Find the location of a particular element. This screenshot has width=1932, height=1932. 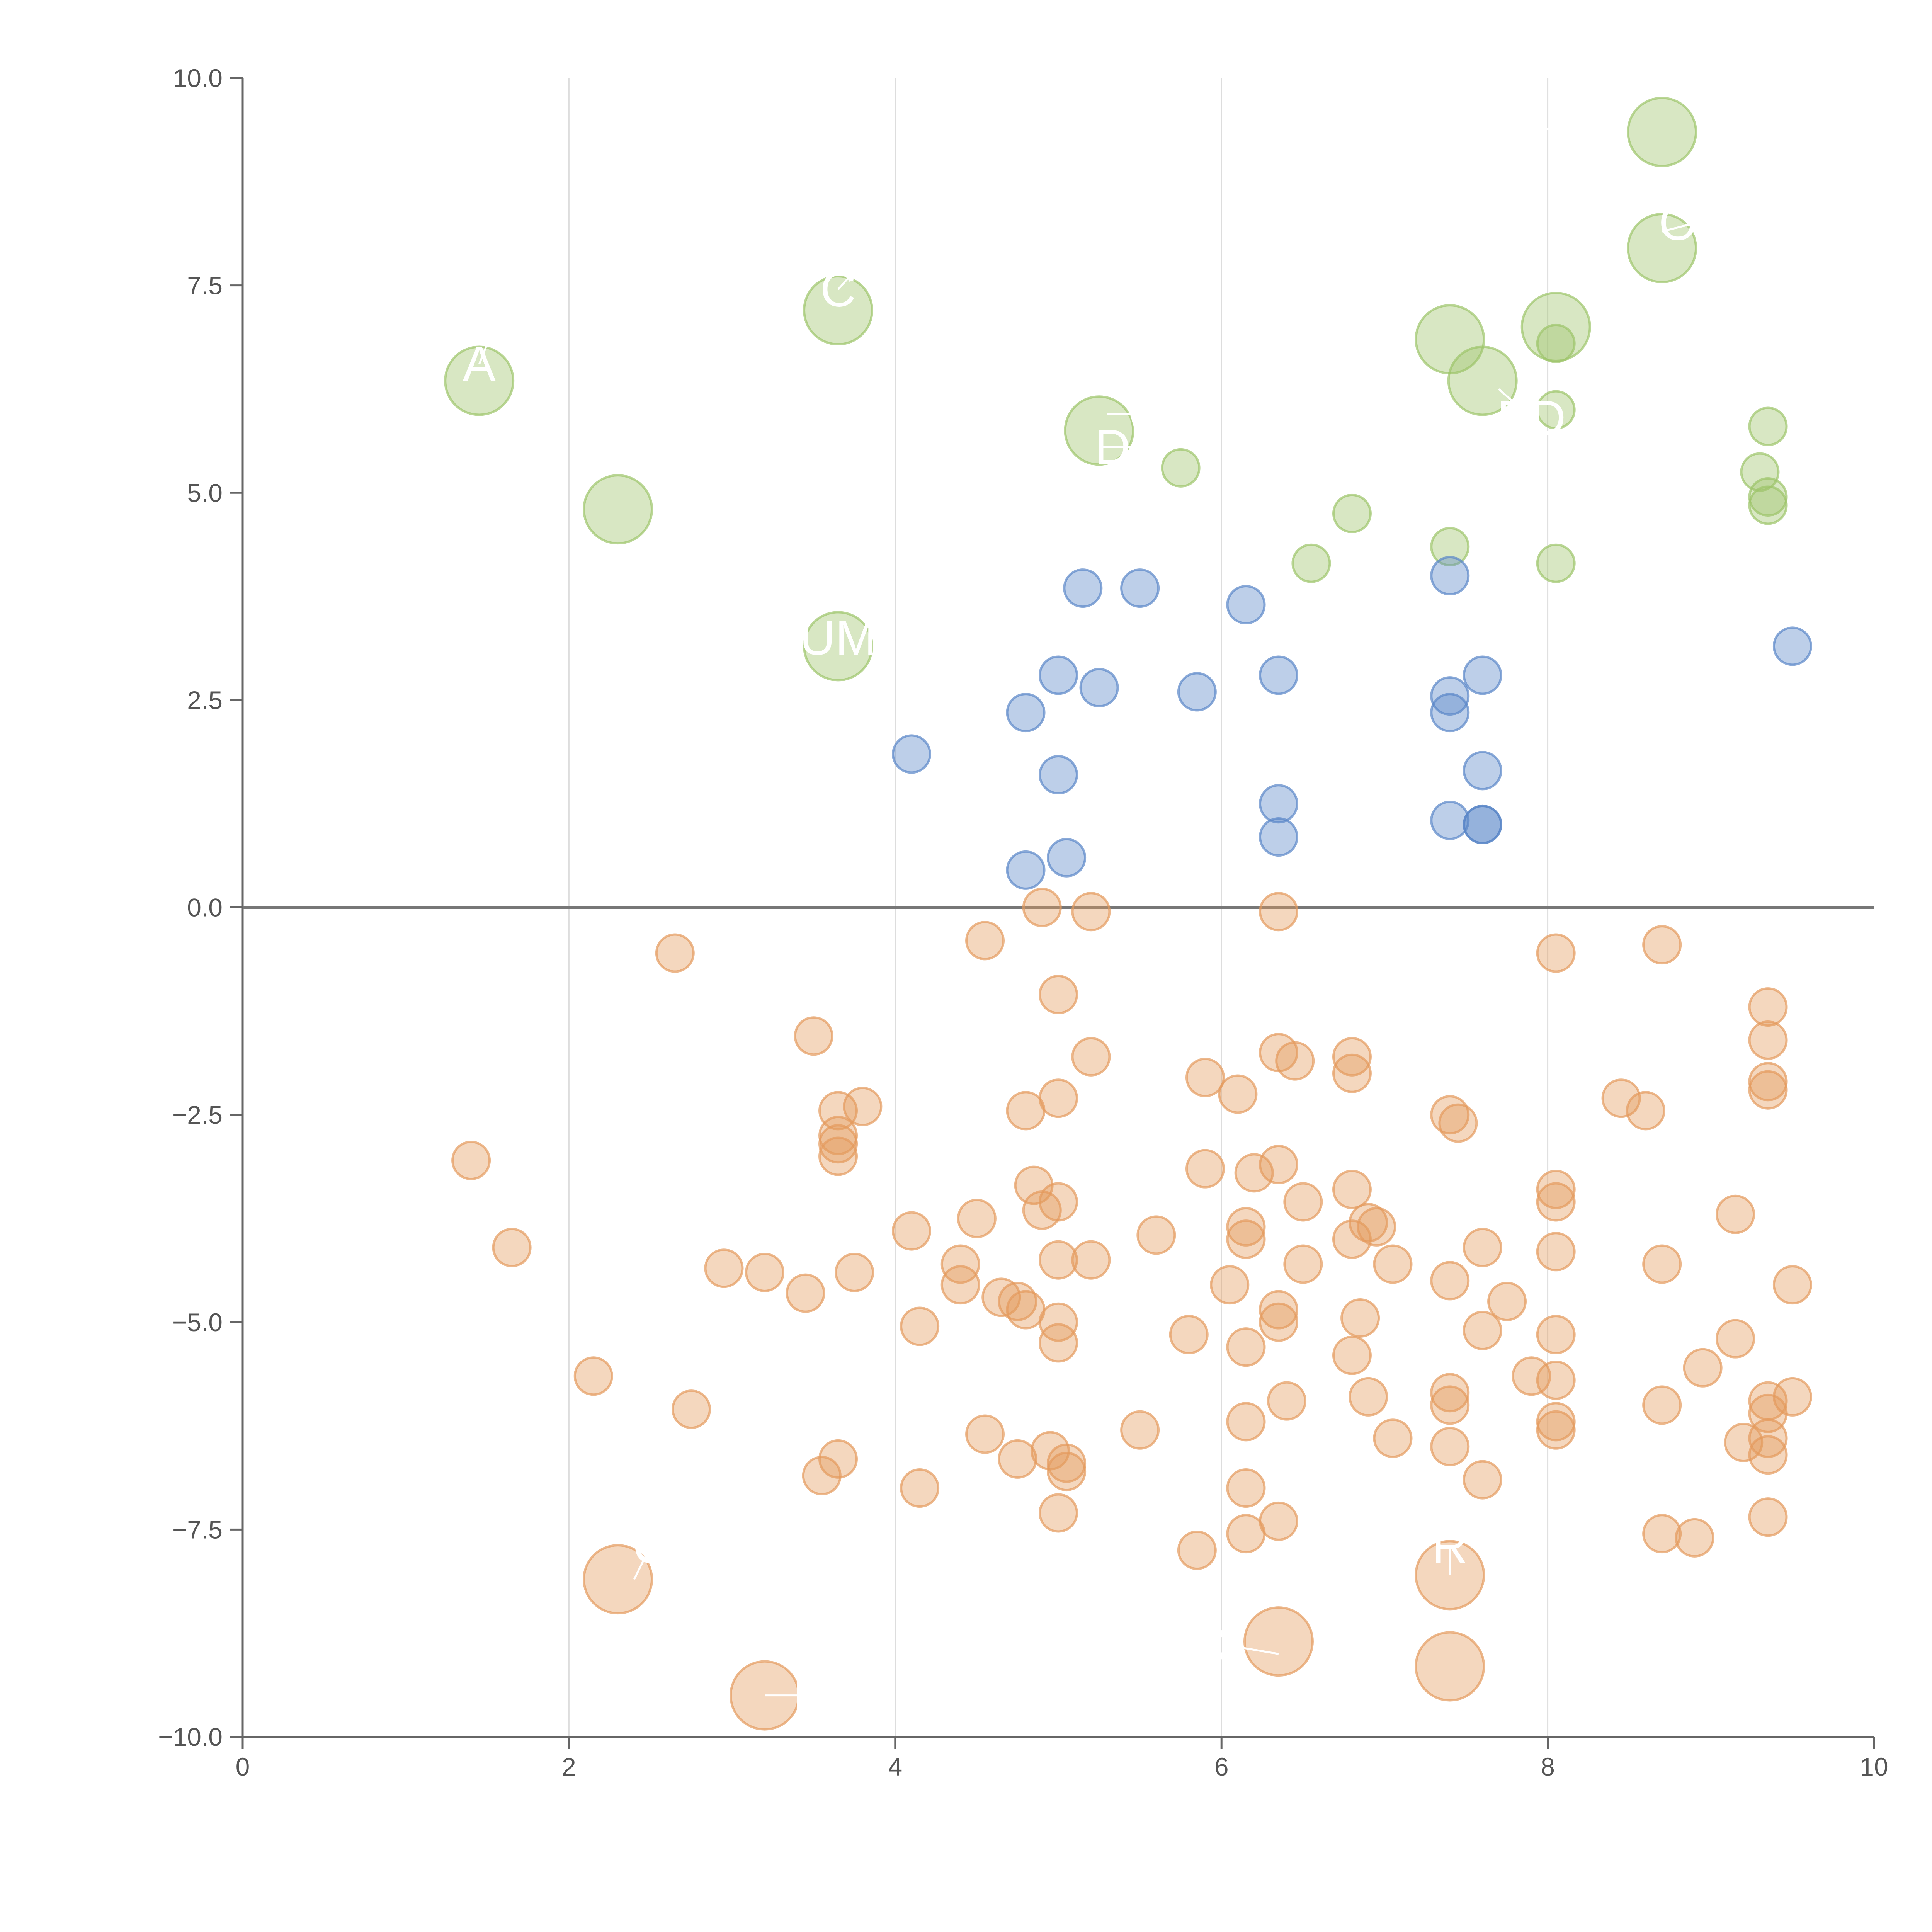

point-label: M is located at coordinates (814, 1696).